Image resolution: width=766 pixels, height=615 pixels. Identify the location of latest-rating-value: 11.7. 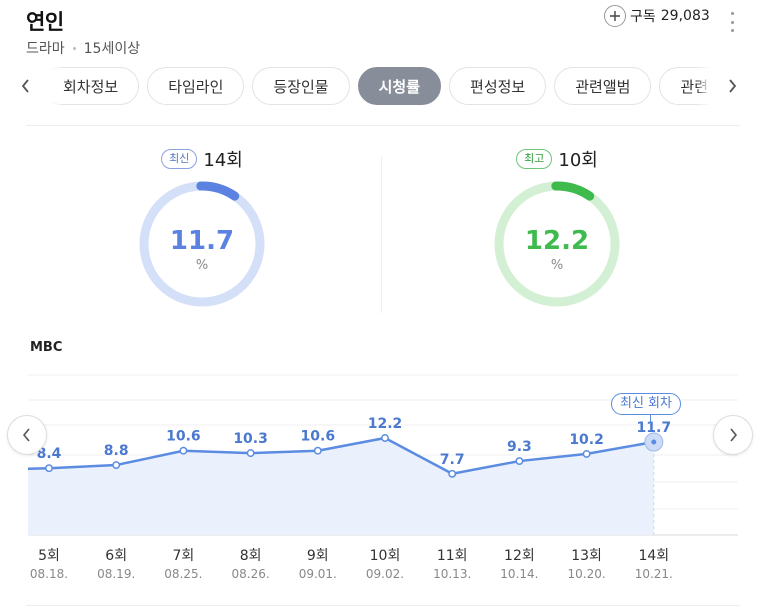
(202, 241).